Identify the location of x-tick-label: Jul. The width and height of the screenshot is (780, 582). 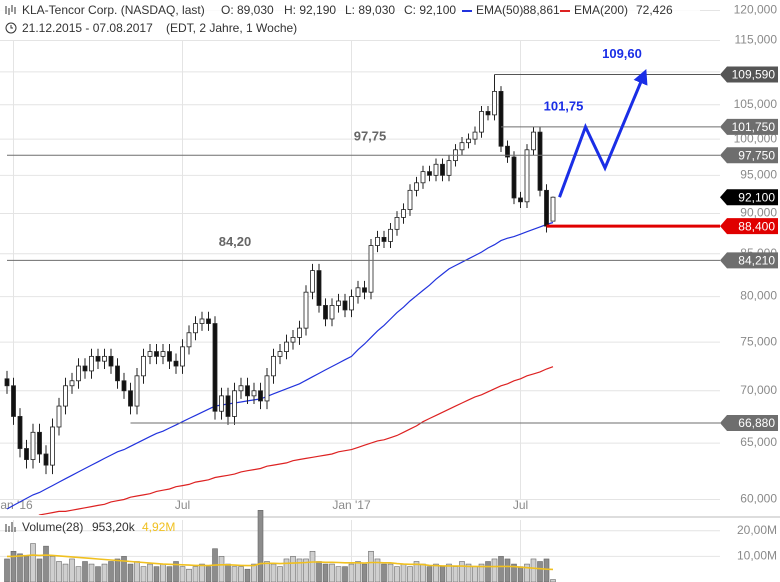
(182, 505).